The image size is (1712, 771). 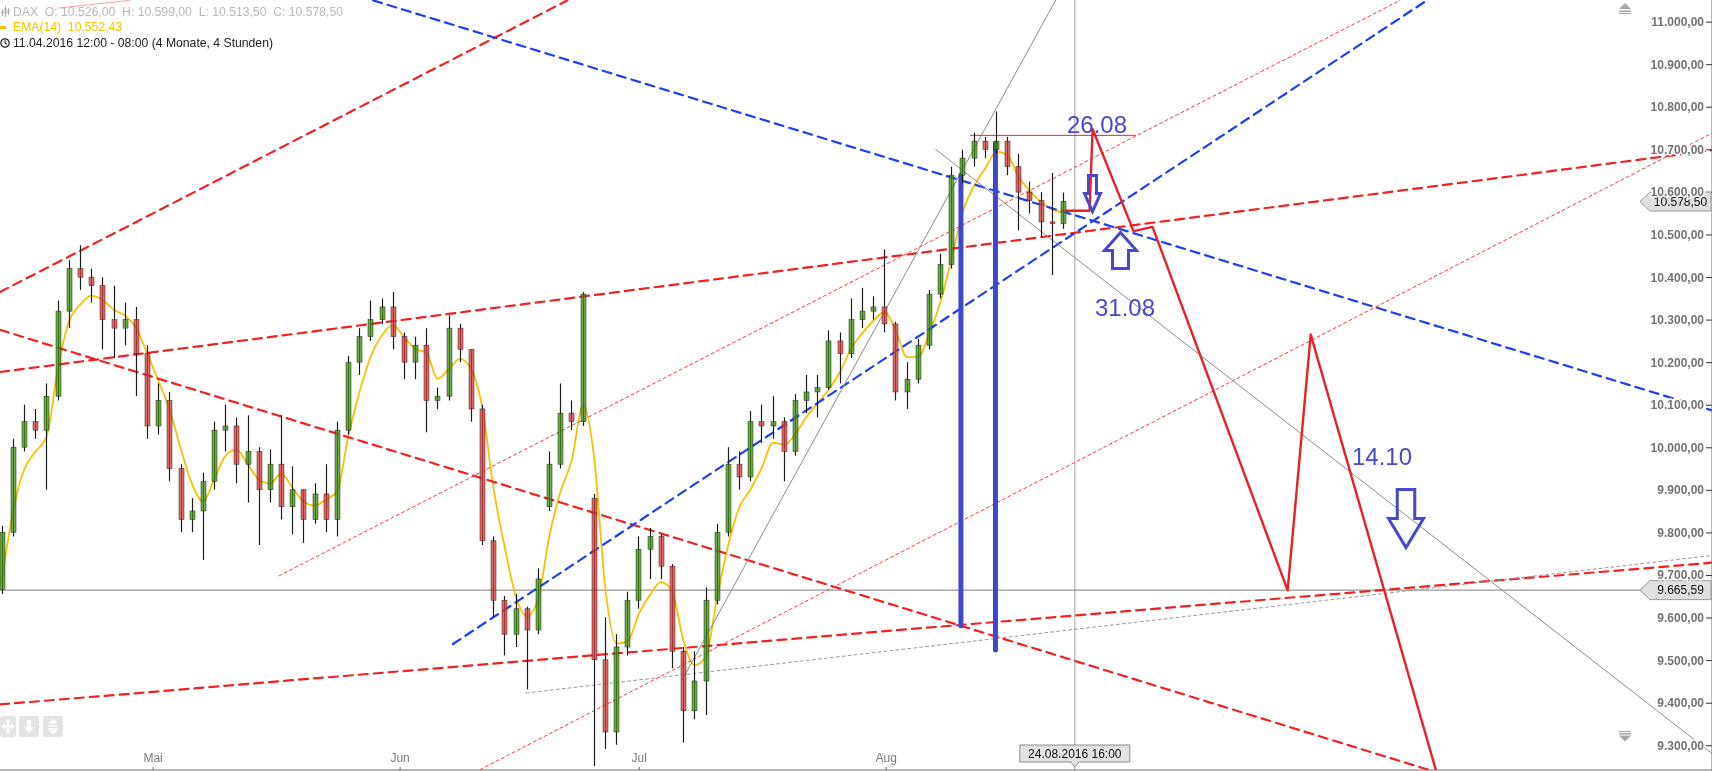 What do you see at coordinates (1681, 490) in the screenshot?
I see `y-tick-label: 9.900,00` at bounding box center [1681, 490].